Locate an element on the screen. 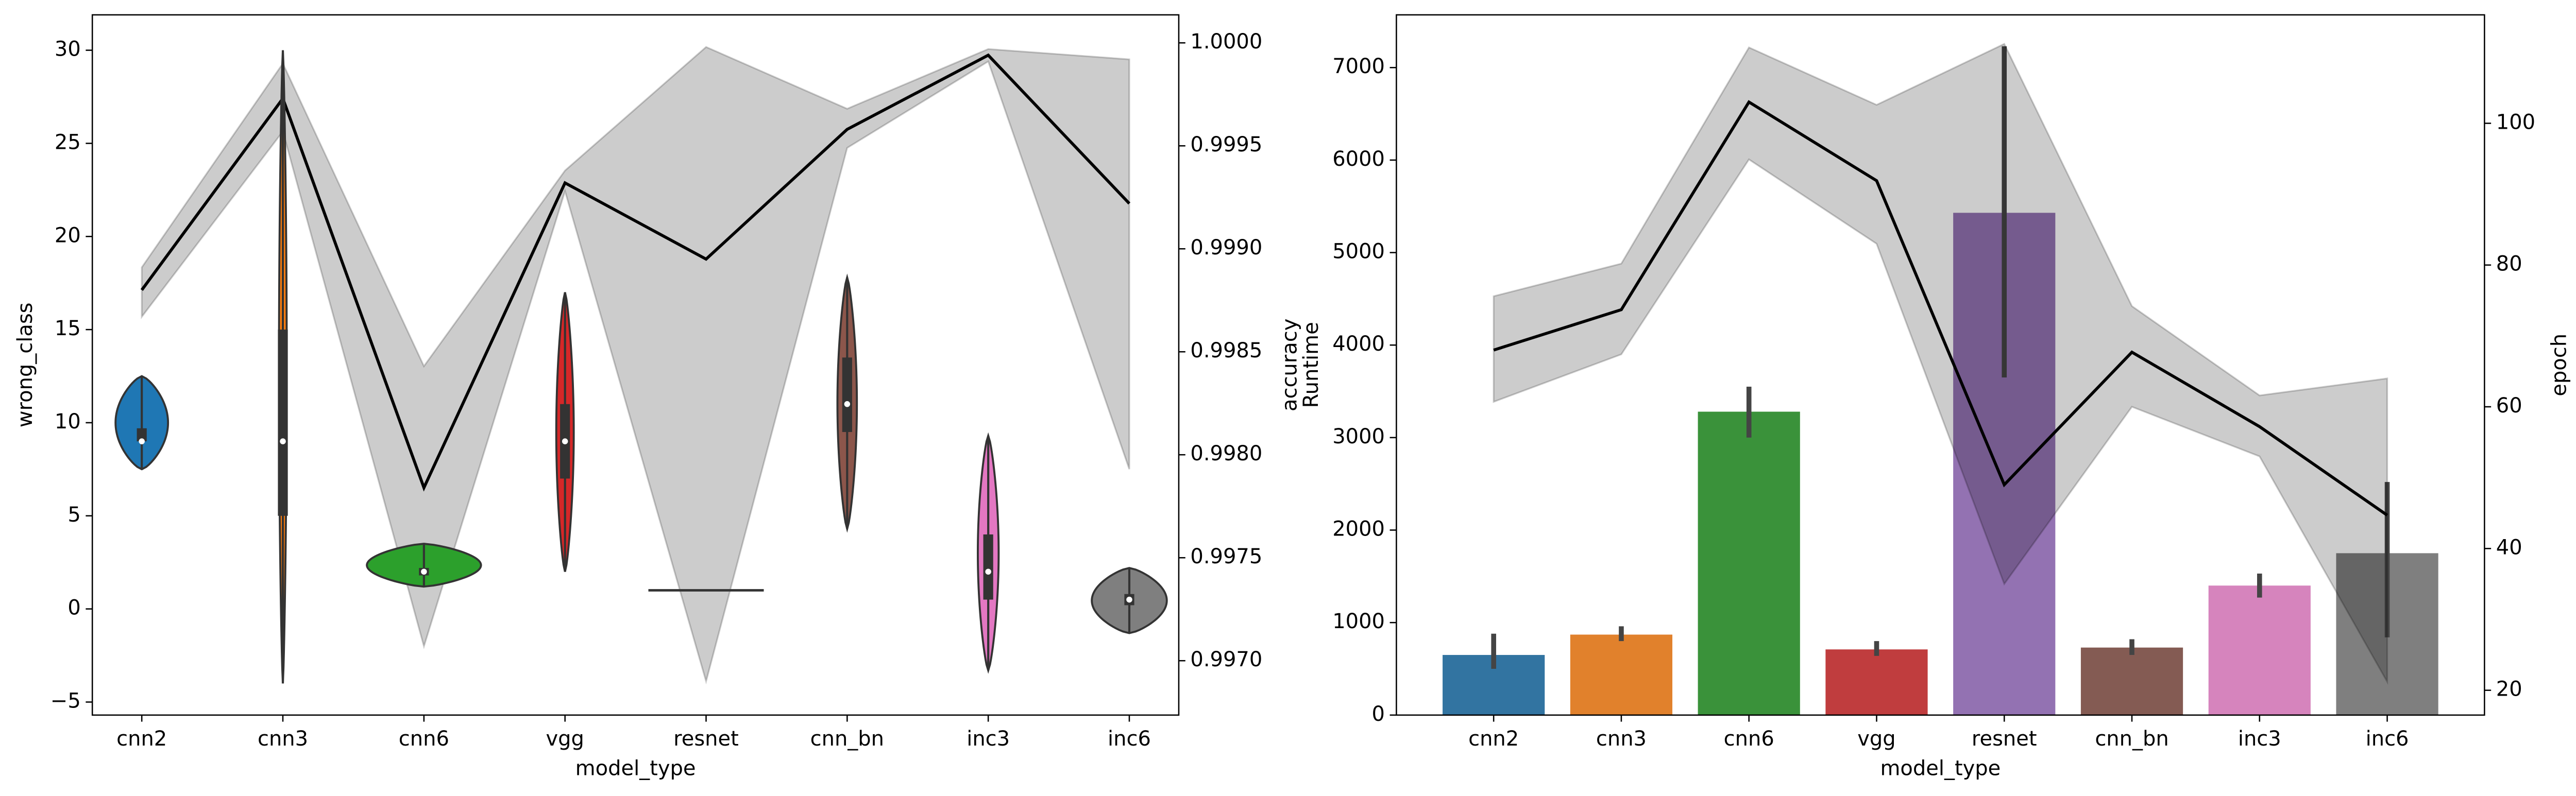  y-tick-label: 5 is located at coordinates (73, 515).